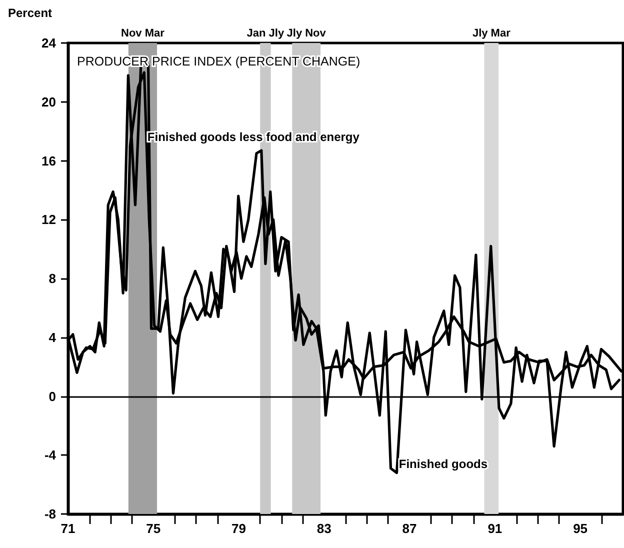 This screenshot has width=624, height=548. What do you see at coordinates (49, 160) in the screenshot?
I see `y-tick-label: 16` at bounding box center [49, 160].